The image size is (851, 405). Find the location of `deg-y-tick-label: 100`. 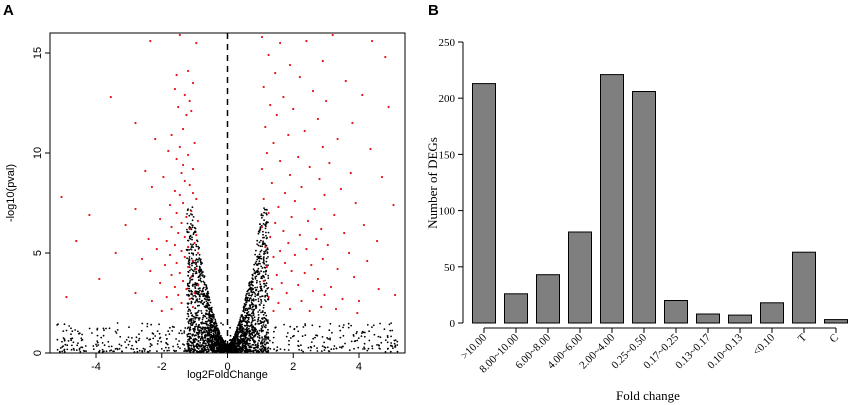

deg-y-tick-label: 100 is located at coordinates (447, 212).